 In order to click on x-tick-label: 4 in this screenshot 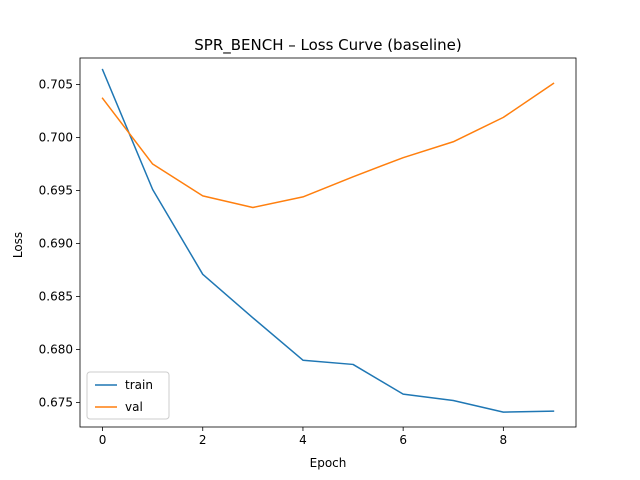, I will do `click(303, 440)`.